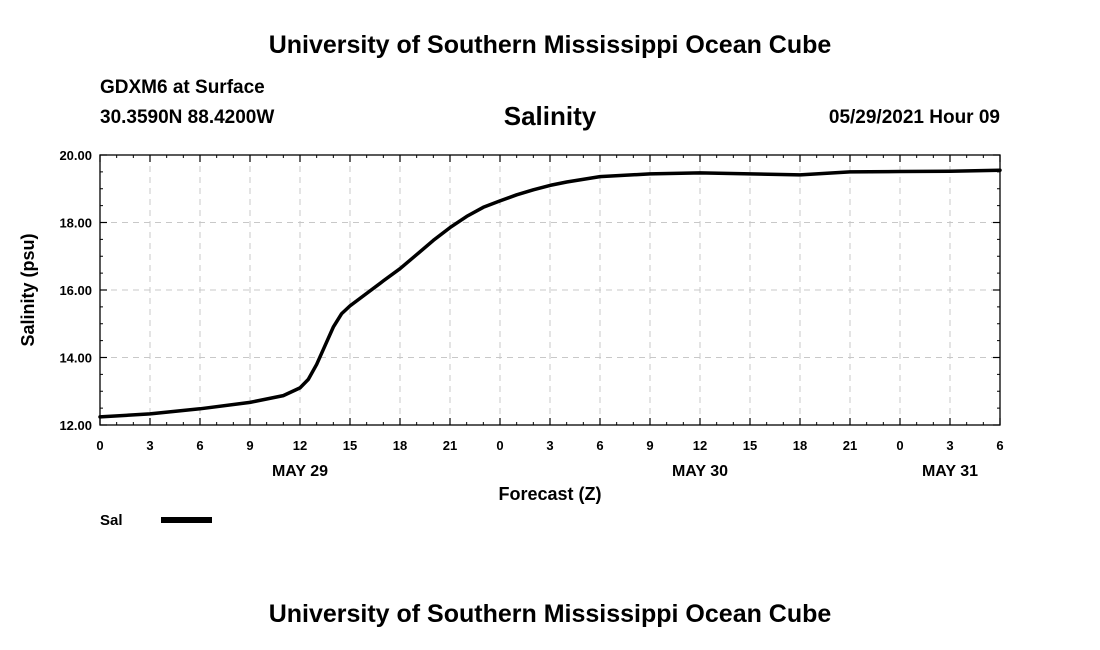 This screenshot has height=650, width=1100. What do you see at coordinates (700, 471) in the screenshot?
I see `date-label: MAY 30` at bounding box center [700, 471].